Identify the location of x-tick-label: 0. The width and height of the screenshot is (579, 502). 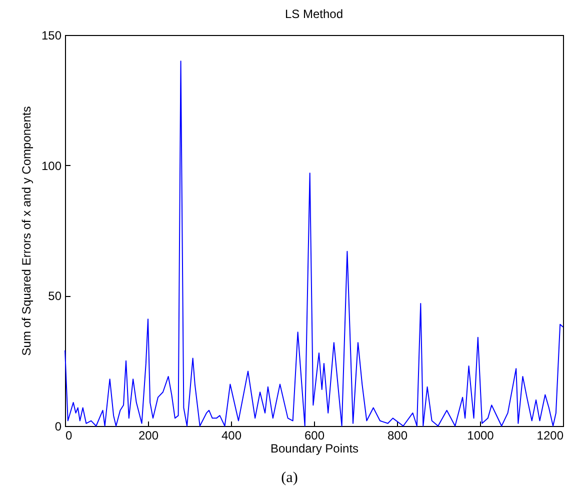
(69, 435).